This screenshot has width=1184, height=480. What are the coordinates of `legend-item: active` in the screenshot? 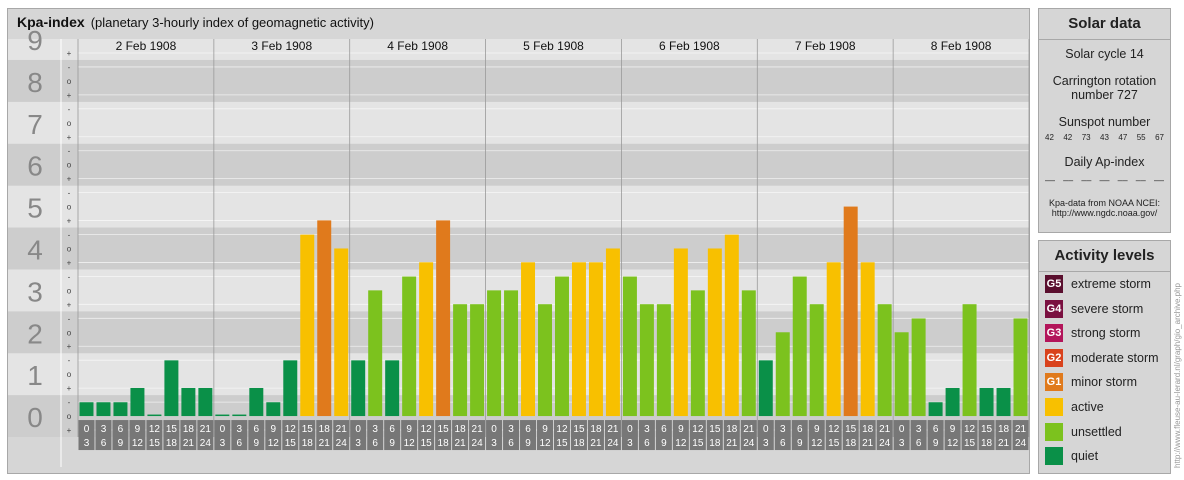 It's located at (1074, 407).